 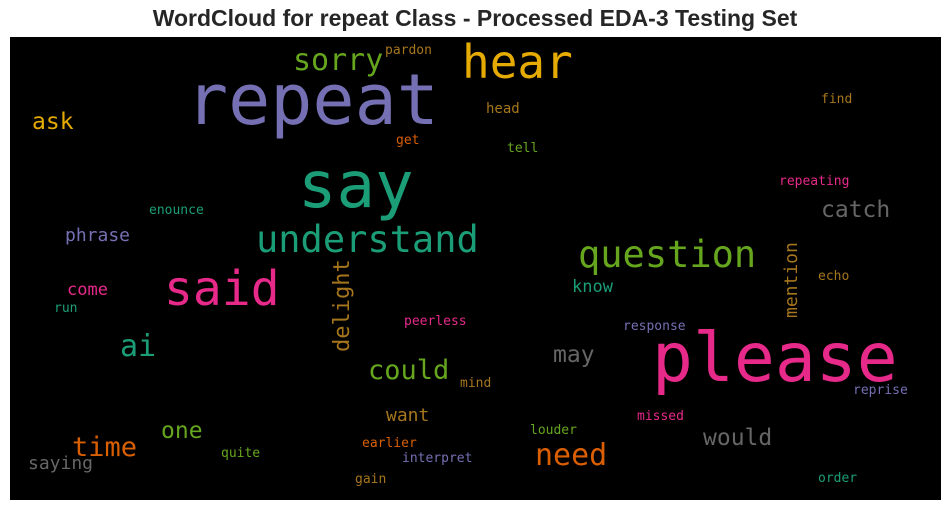 What do you see at coordinates (592, 287) in the screenshot?
I see `word-know: know` at bounding box center [592, 287].